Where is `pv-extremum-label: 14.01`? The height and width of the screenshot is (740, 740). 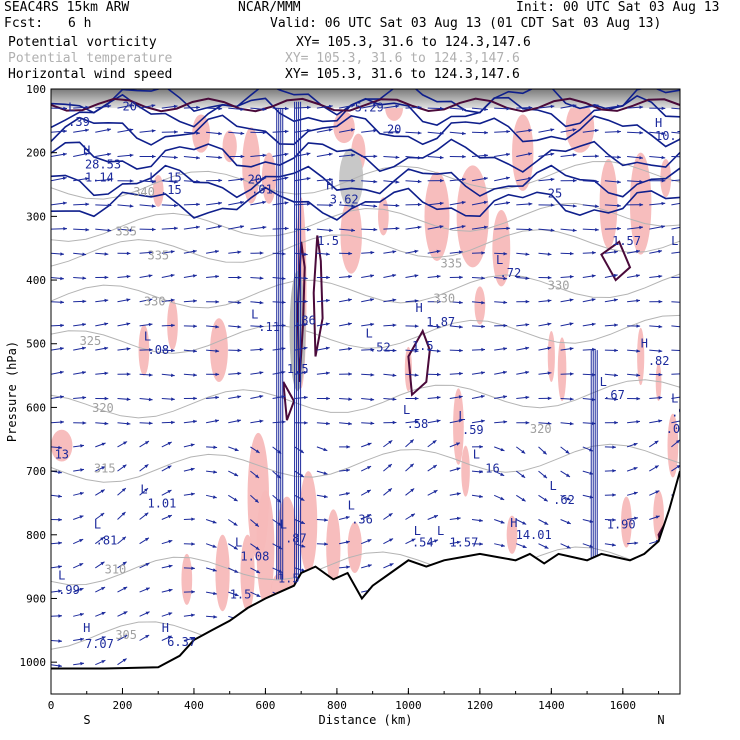
pv-extremum-label: 14.01 is located at coordinates (534, 535).